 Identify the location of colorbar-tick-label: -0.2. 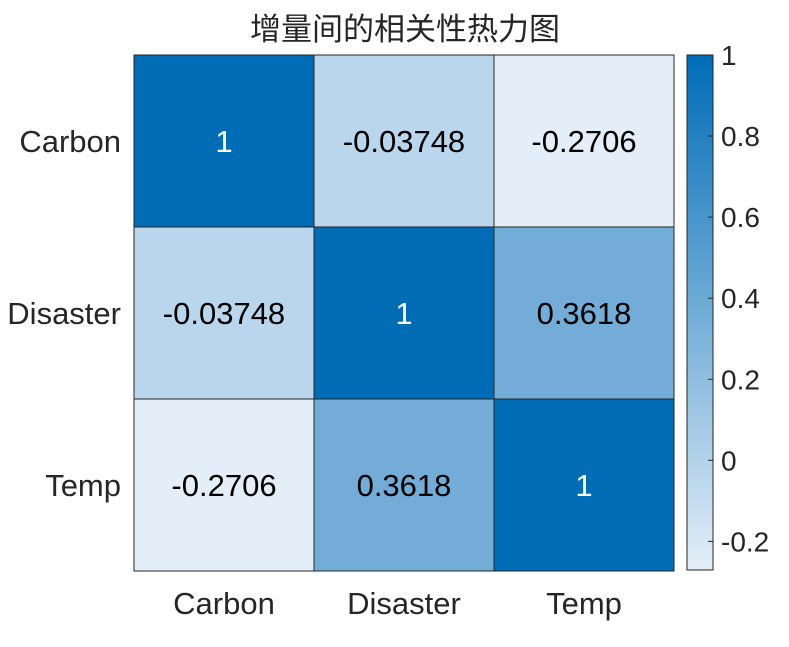
(745, 541).